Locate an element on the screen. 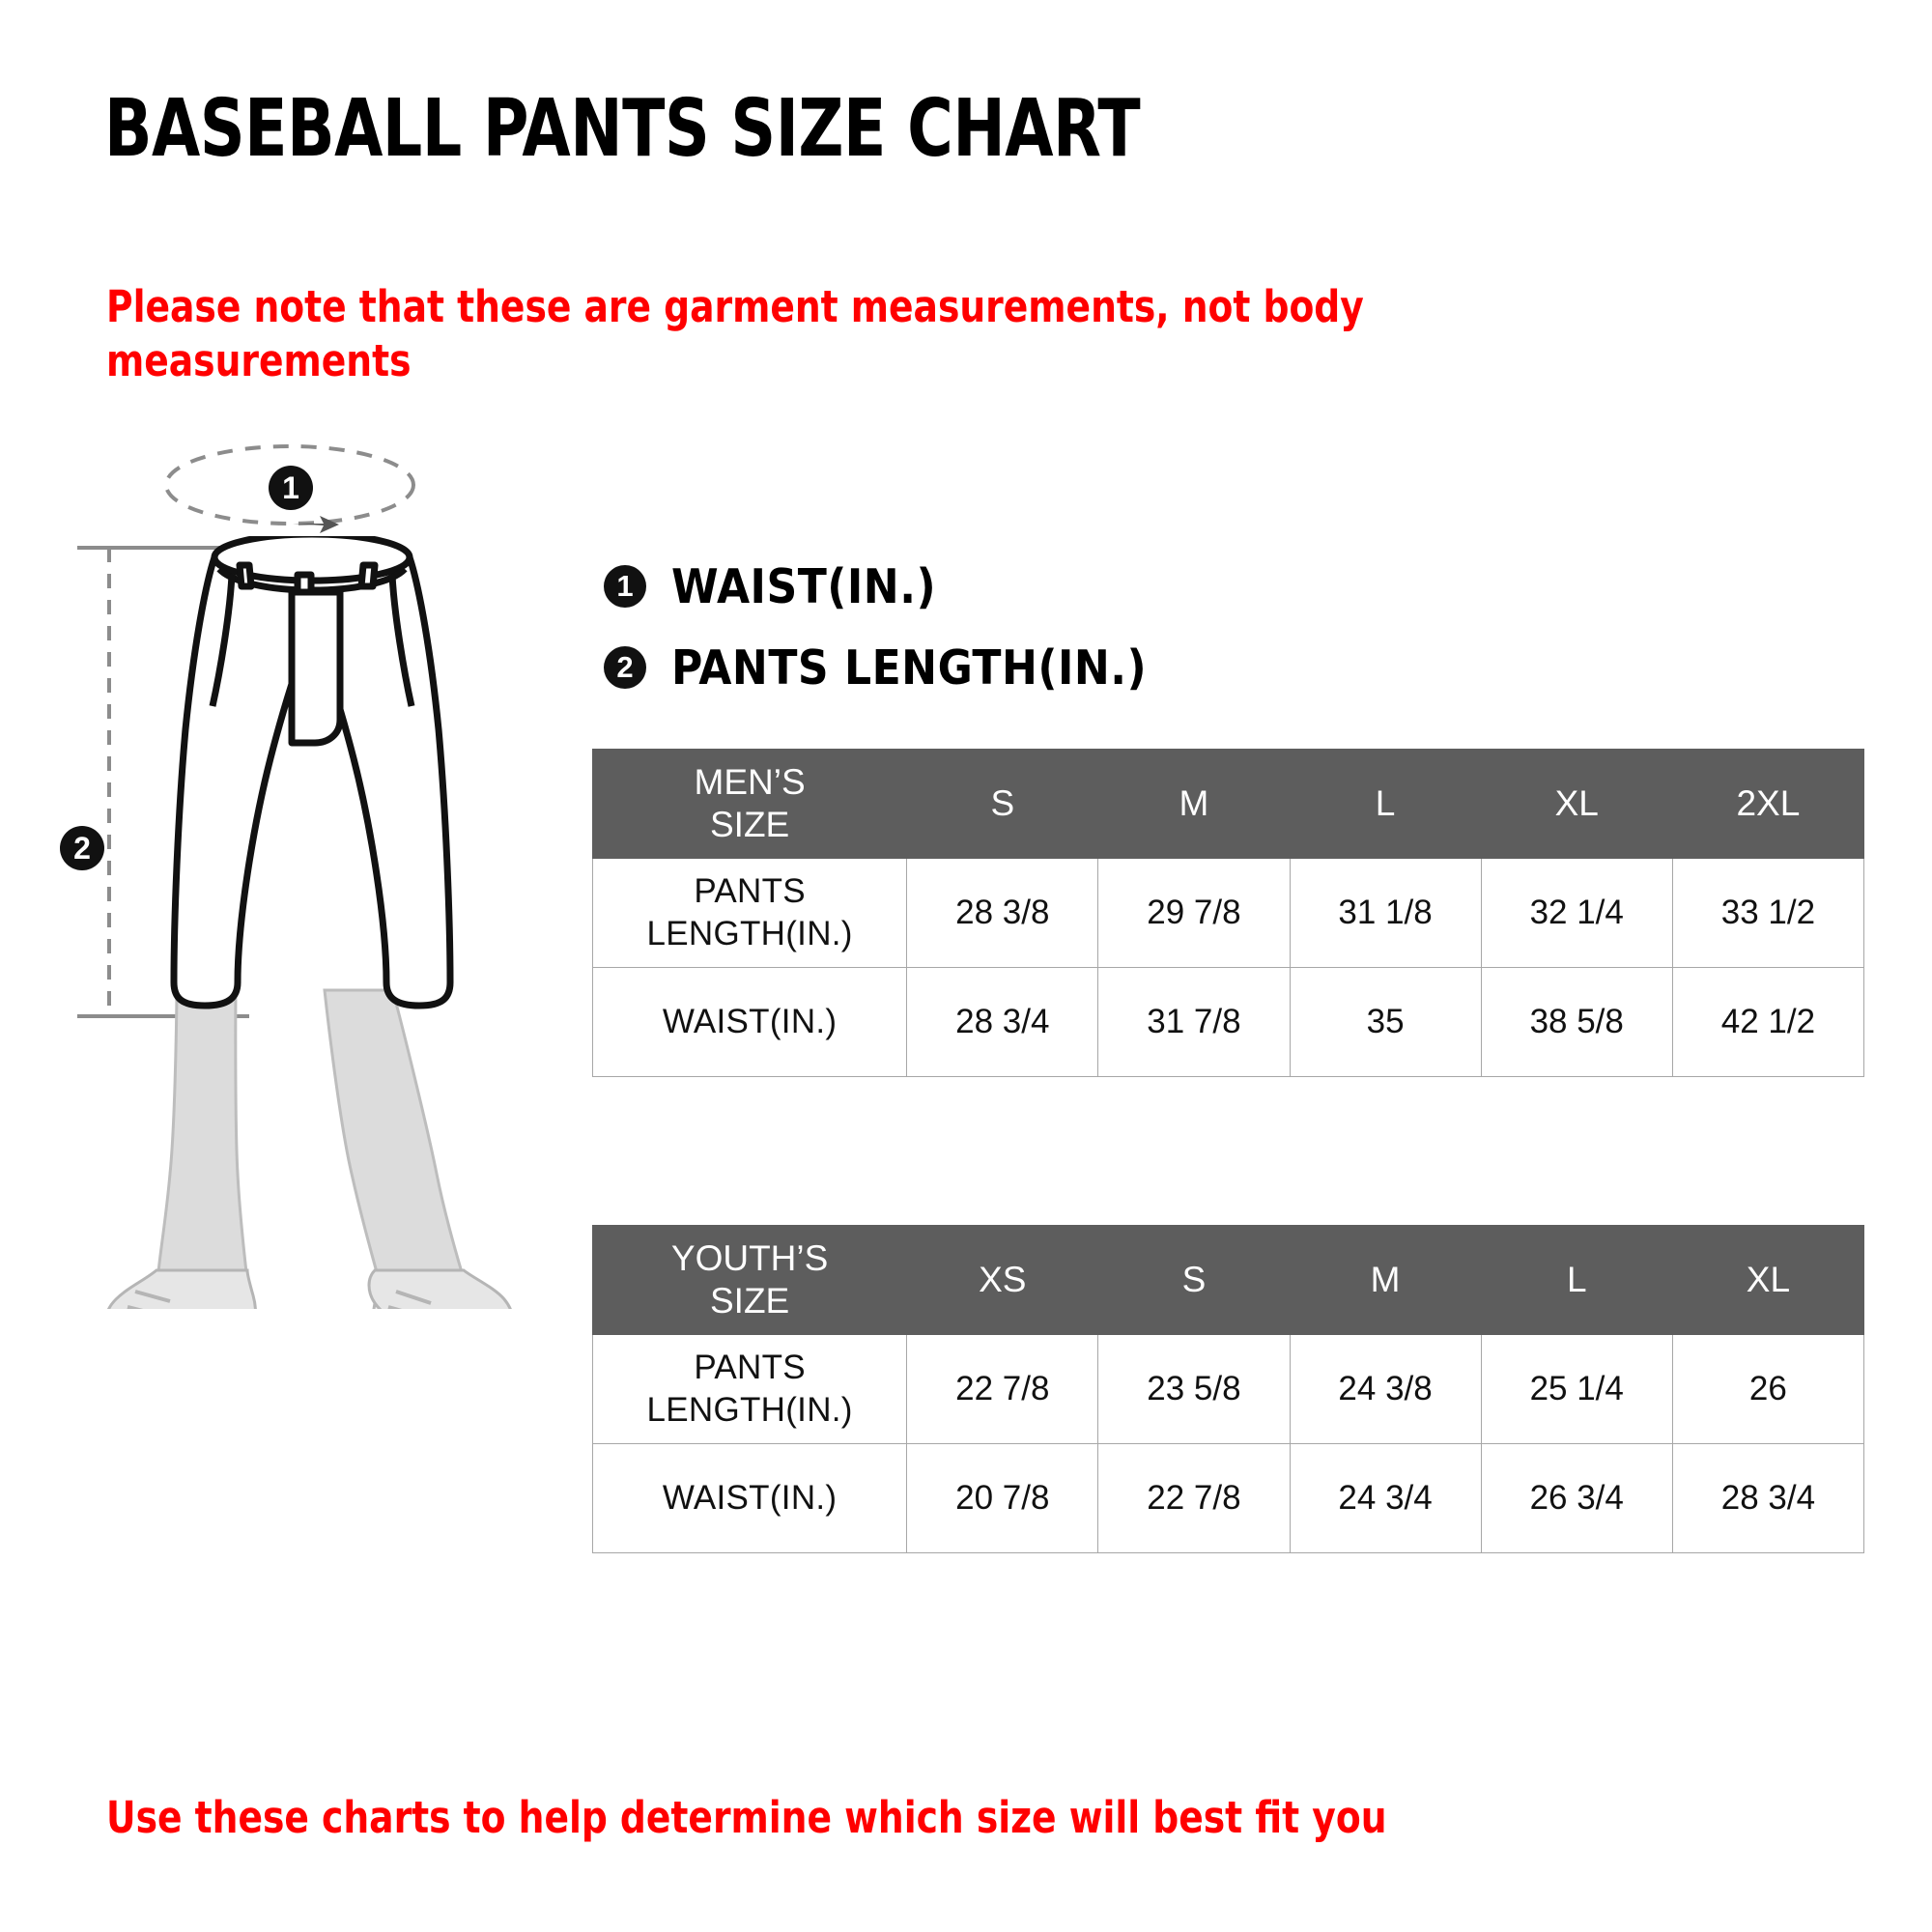 Image resolution: width=1932 pixels, height=1932 pixels. mens-waist-2xl: 42 1/2 is located at coordinates (1768, 1022).